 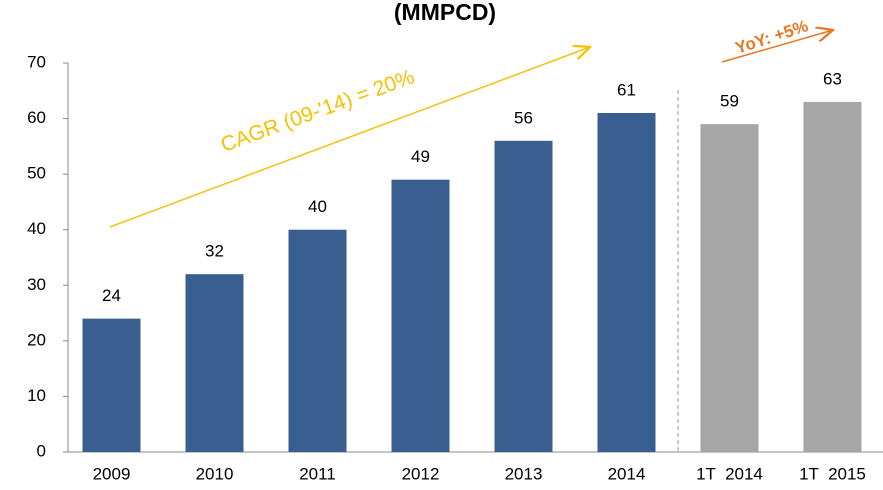 I want to click on x-tick-label: 1T 2014, so click(x=729, y=473).